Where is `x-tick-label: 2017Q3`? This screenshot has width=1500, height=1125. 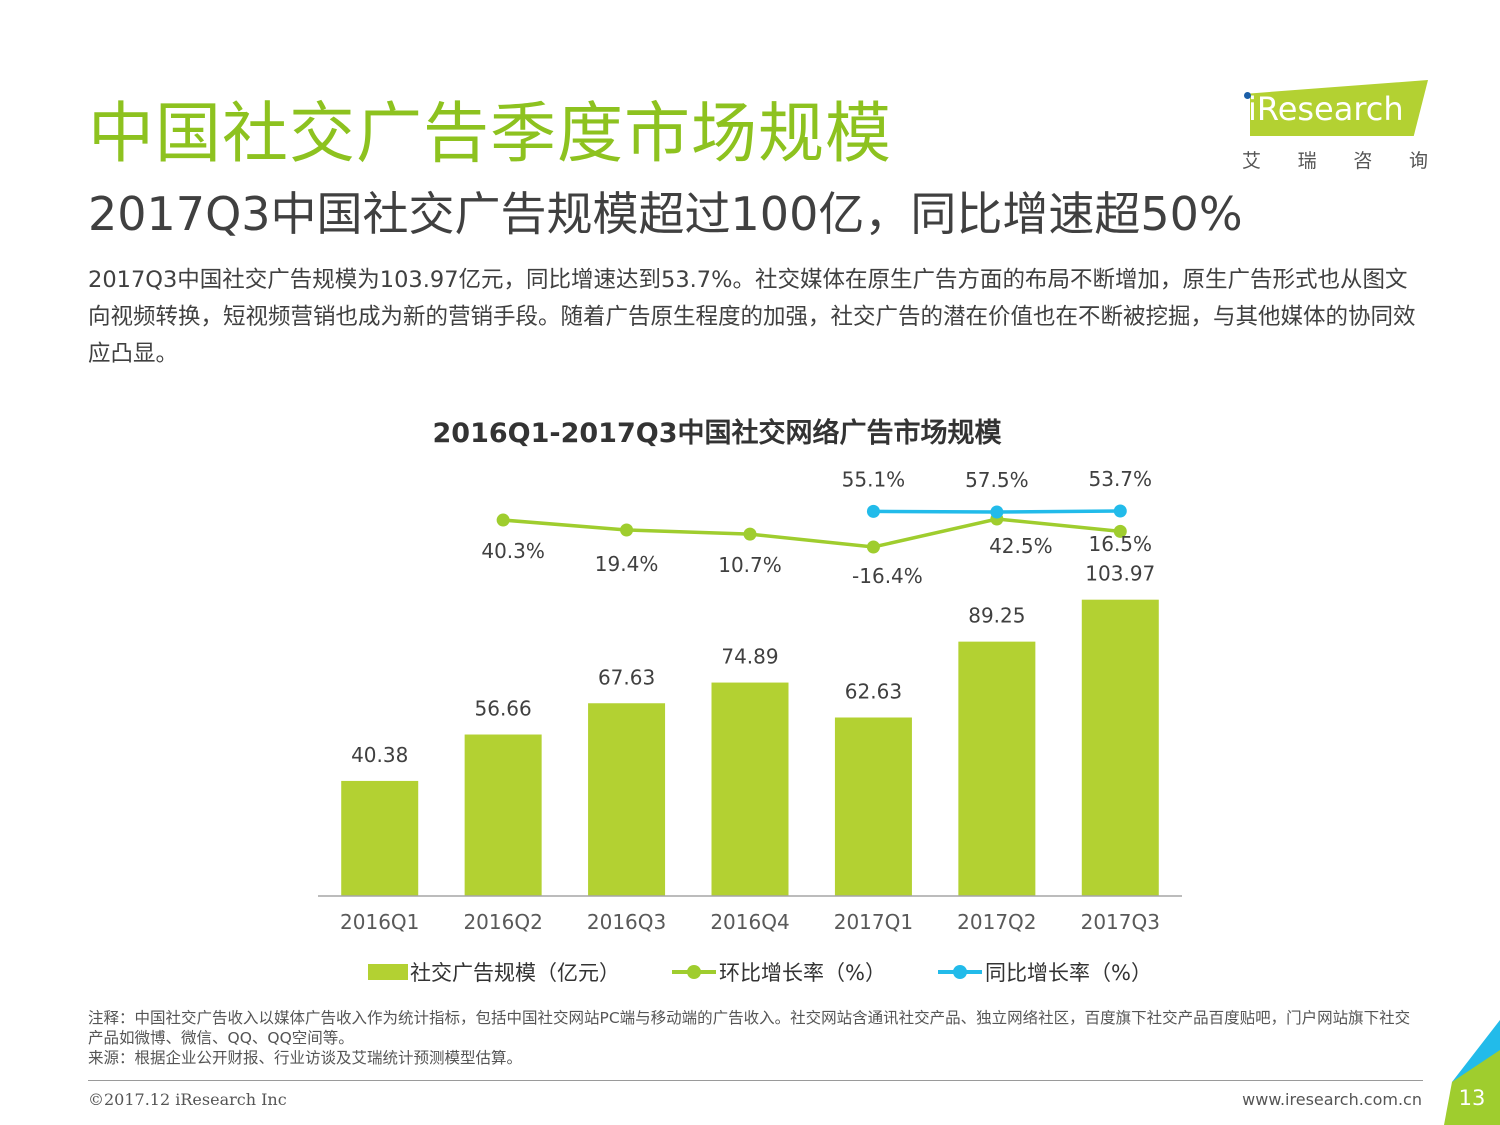 x-tick-label: 2017Q3 is located at coordinates (1120, 922).